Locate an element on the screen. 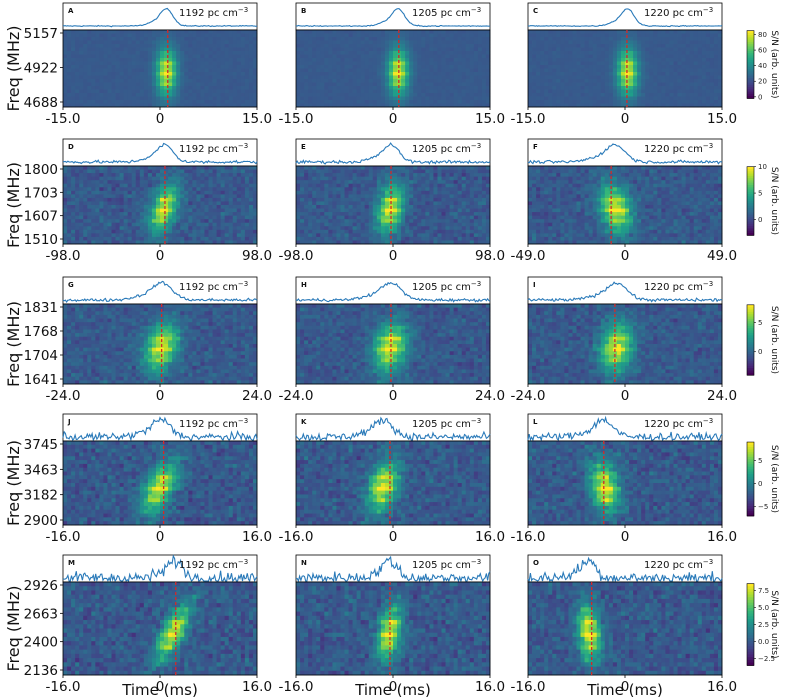 Image resolution: width=785 pixels, height=700 pixels. colorbar-tick-label: 0.0 is located at coordinates (763, 642).